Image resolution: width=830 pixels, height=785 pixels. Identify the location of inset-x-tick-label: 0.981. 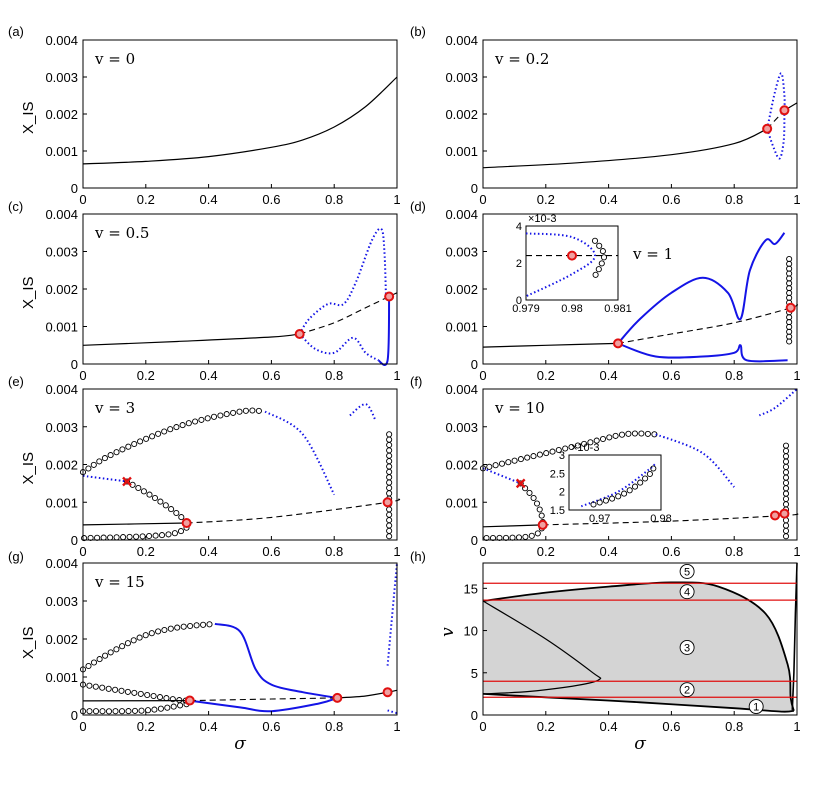
(618, 309).